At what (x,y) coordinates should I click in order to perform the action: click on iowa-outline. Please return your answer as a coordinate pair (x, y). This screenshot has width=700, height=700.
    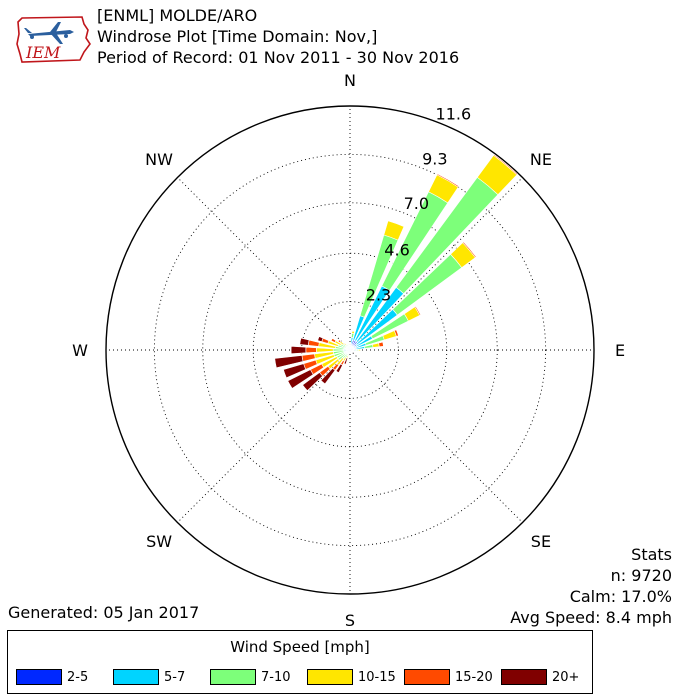
    Looking at the image, I should click on (53, 39).